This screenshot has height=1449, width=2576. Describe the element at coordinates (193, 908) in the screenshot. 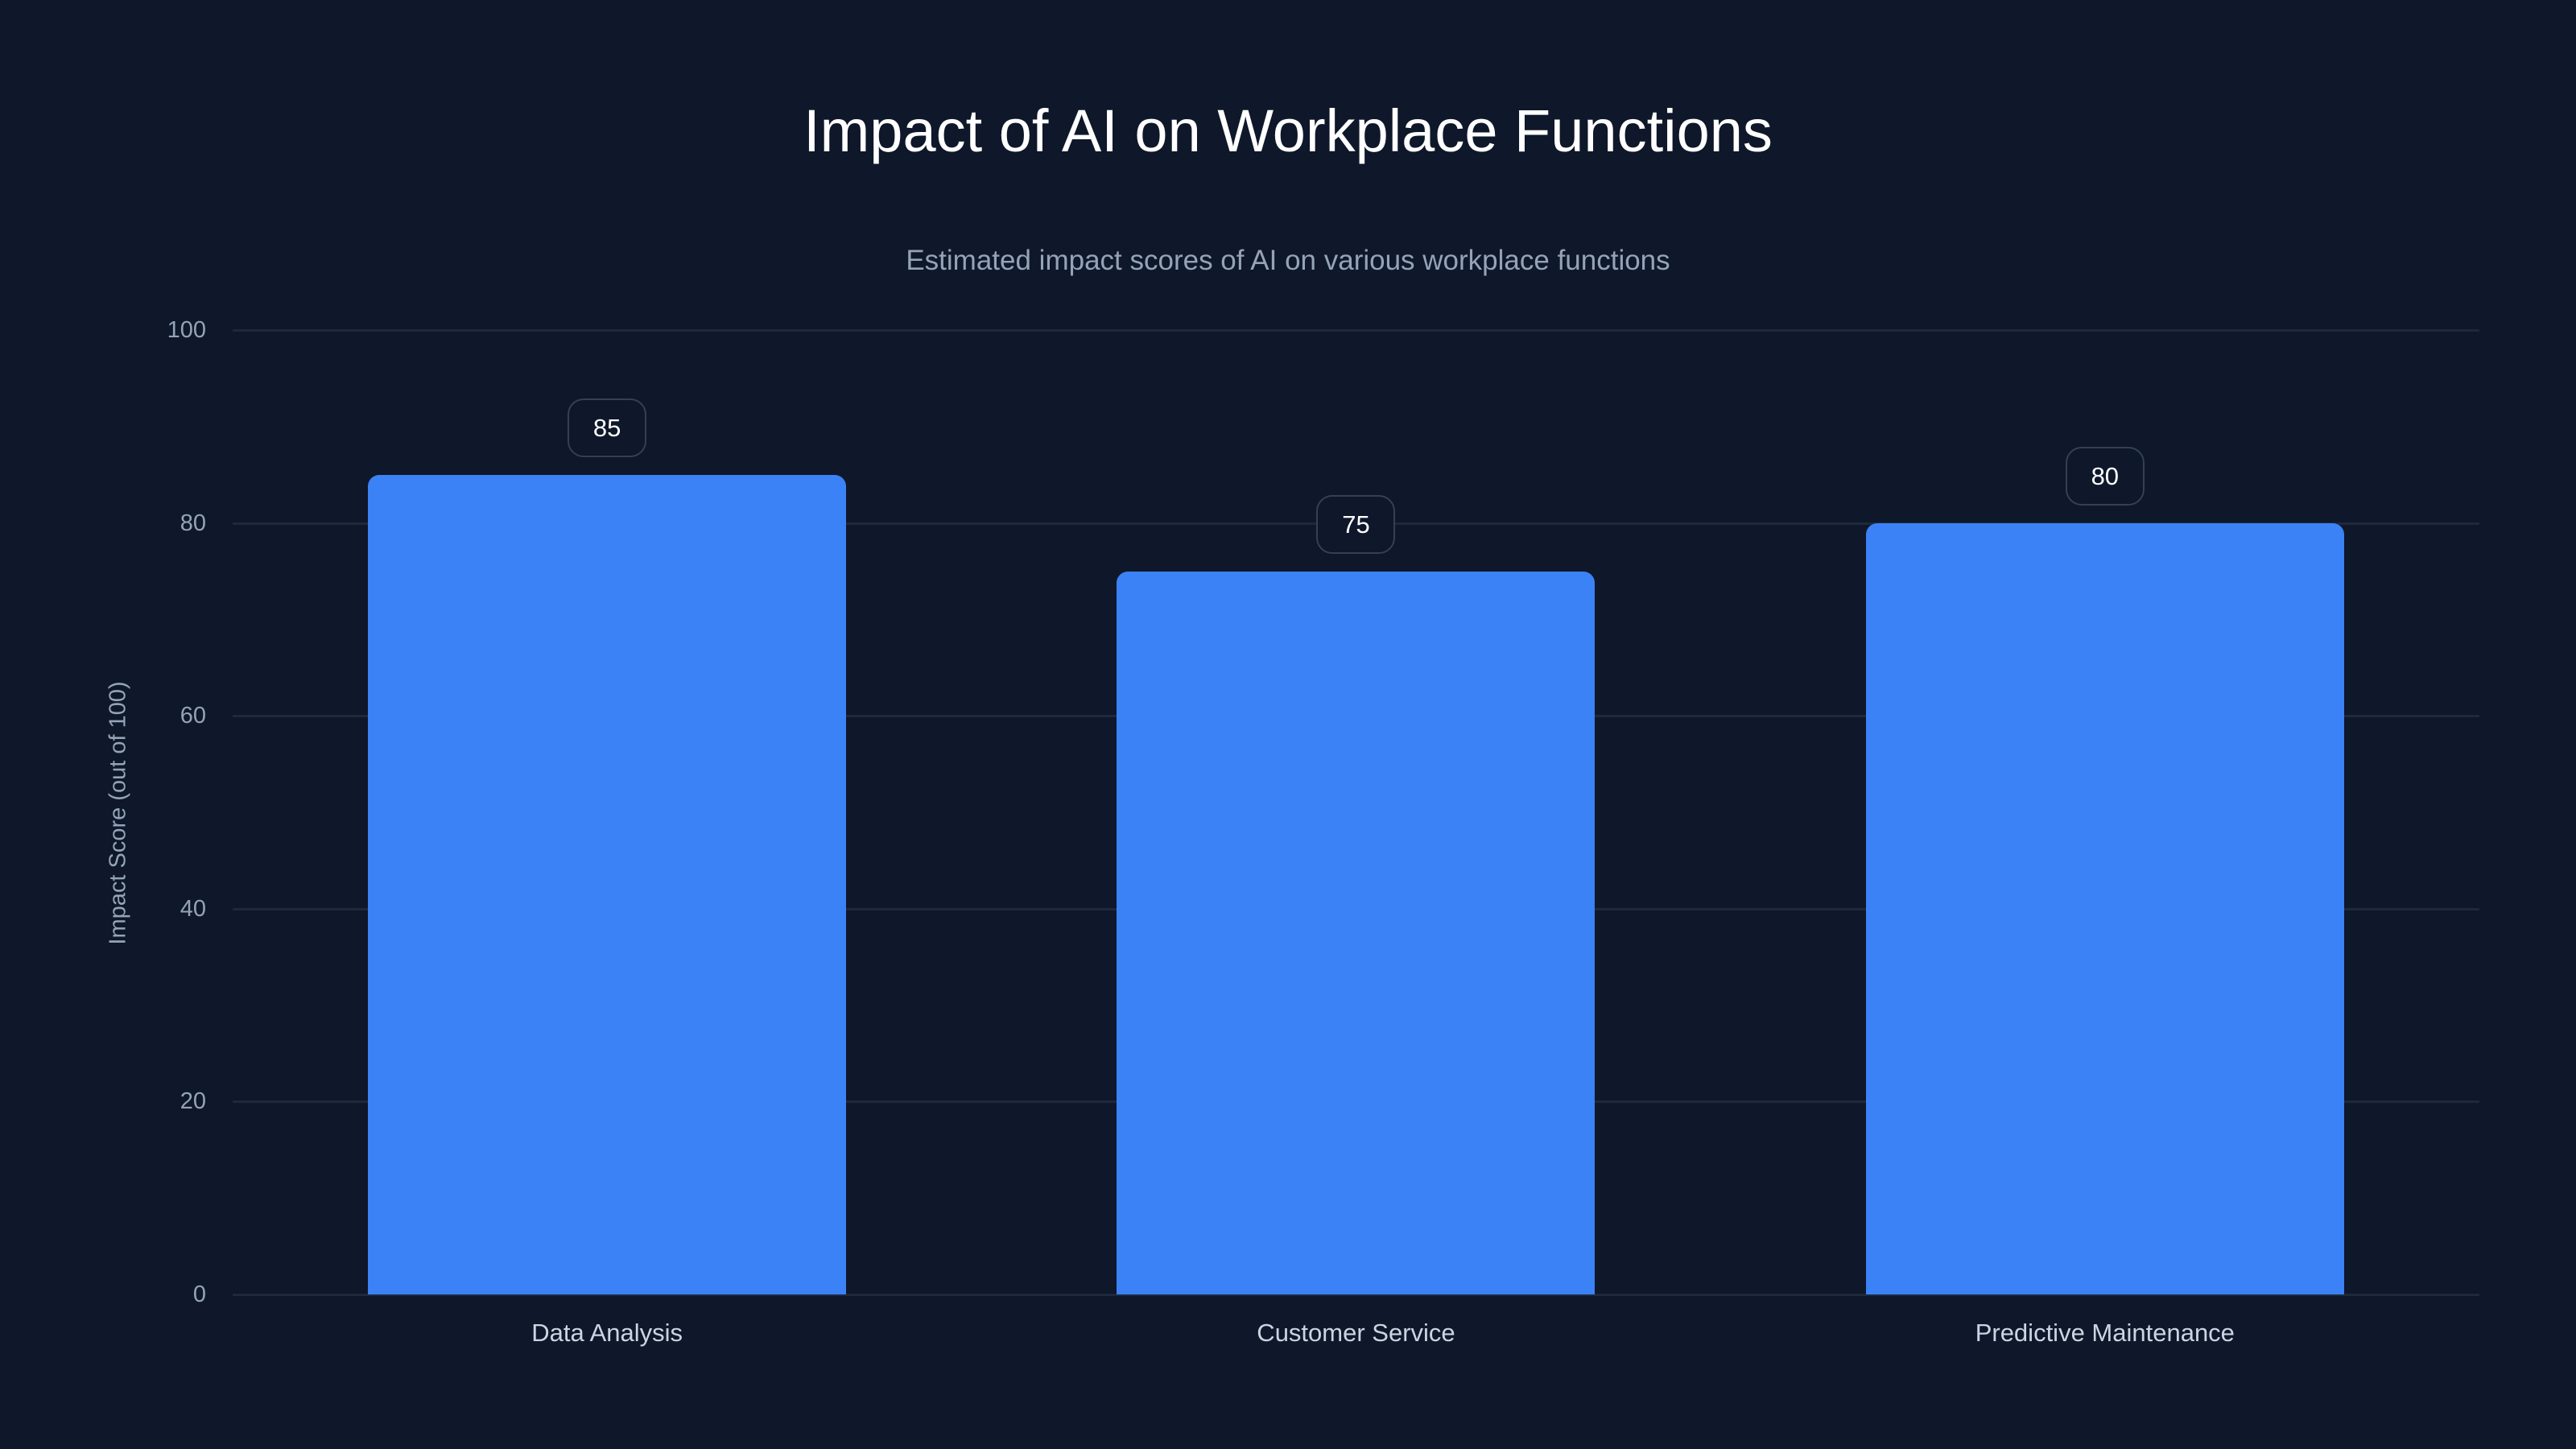

I see `y-tick-label: 40` at that location.